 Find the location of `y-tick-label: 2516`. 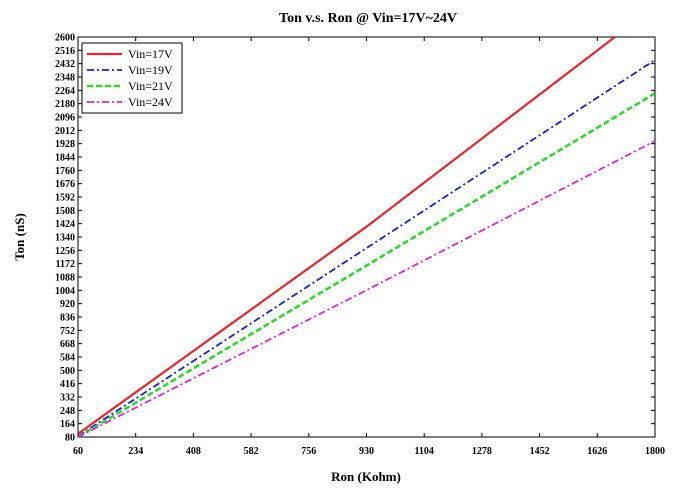

y-tick-label: 2516 is located at coordinates (65, 51).